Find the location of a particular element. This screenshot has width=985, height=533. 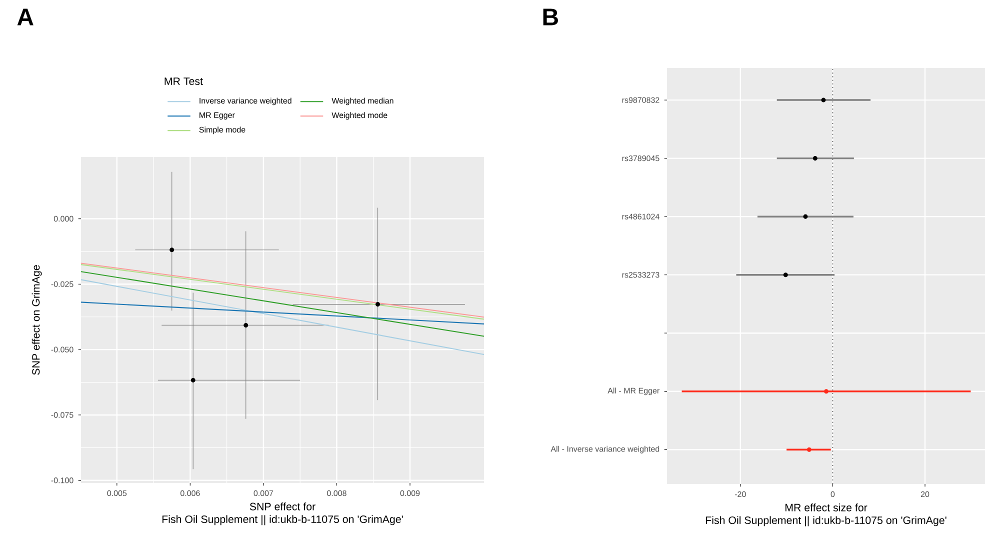

y-tick-label: -0.100 is located at coordinates (62, 481).